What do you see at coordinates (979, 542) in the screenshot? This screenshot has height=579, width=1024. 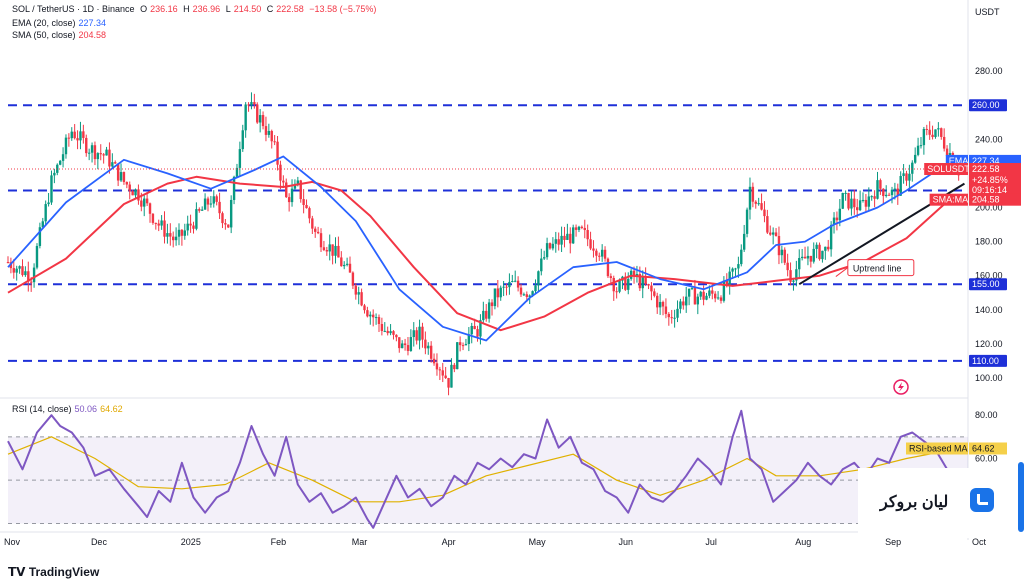 I see `time-tick-label: Oct` at bounding box center [979, 542].